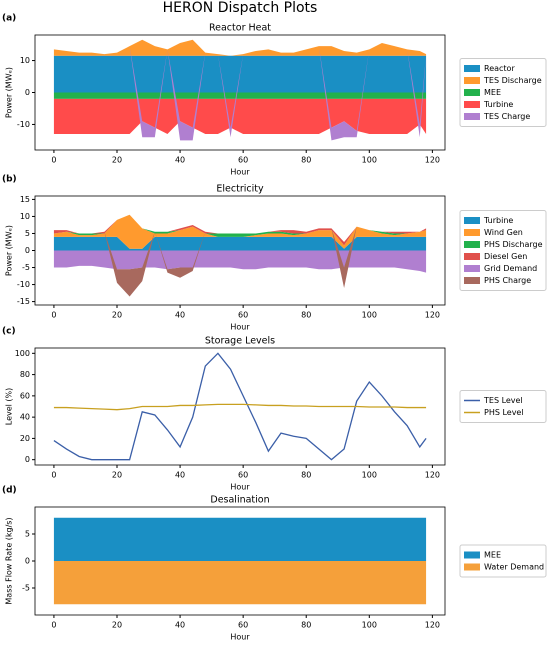  What do you see at coordinates (9, 407) in the screenshot?
I see `y-axis-label: Level (%)` at bounding box center [9, 407].